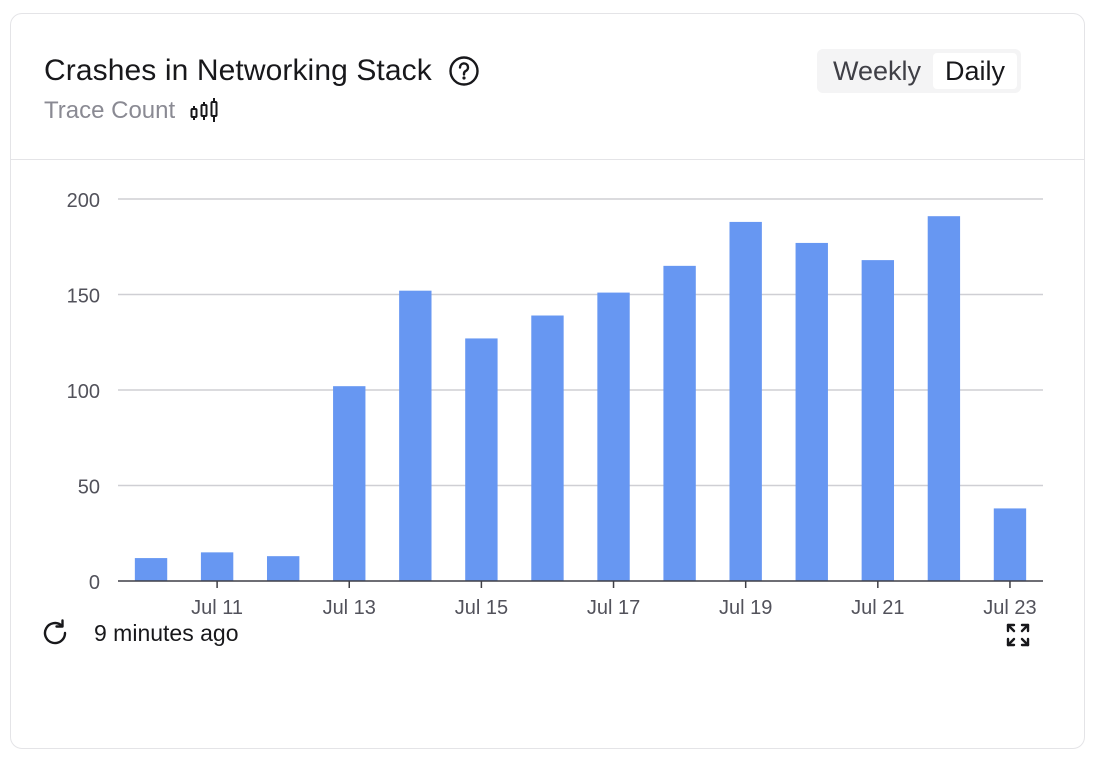  What do you see at coordinates (745, 608) in the screenshot?
I see `x-tick-label: Jul 19` at bounding box center [745, 608].